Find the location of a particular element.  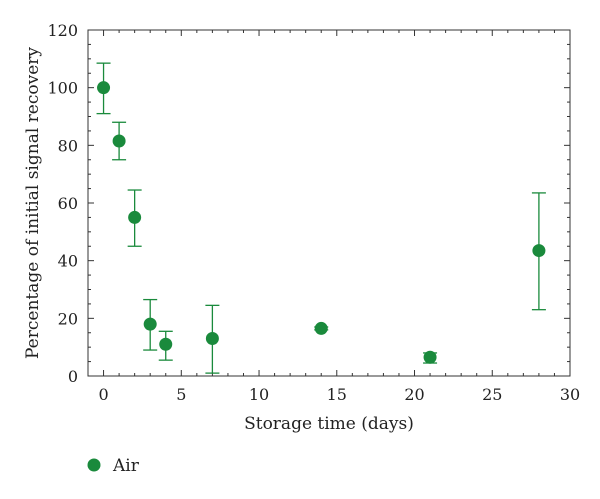

legend: Air is located at coordinates (113, 466).